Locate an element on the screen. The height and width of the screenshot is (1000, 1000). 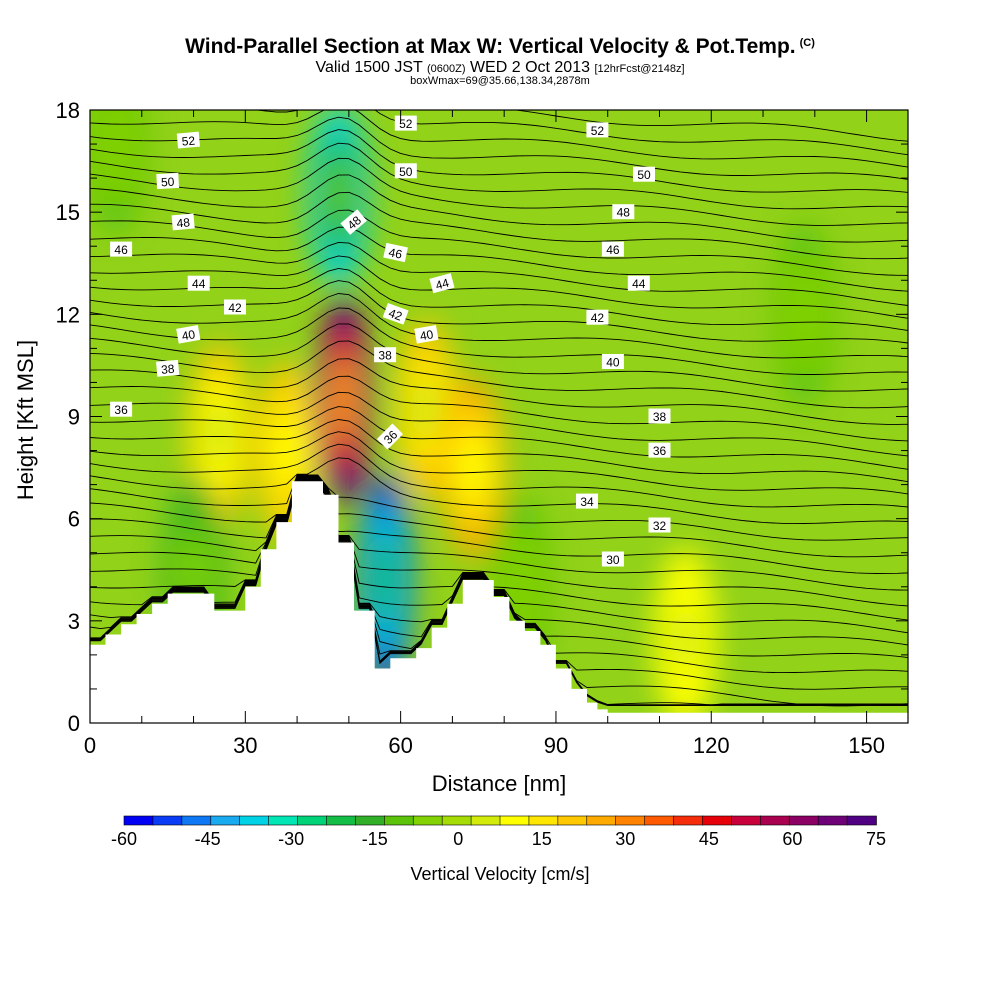
valid-prefix: Valid 1500 JST is located at coordinates (369, 67).